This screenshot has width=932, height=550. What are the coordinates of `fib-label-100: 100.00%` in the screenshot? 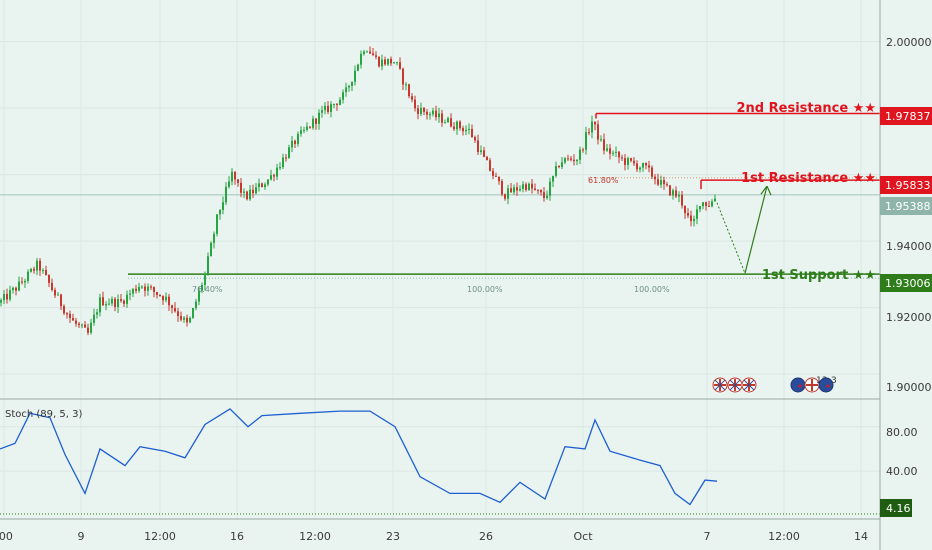 It's located at (652, 289).